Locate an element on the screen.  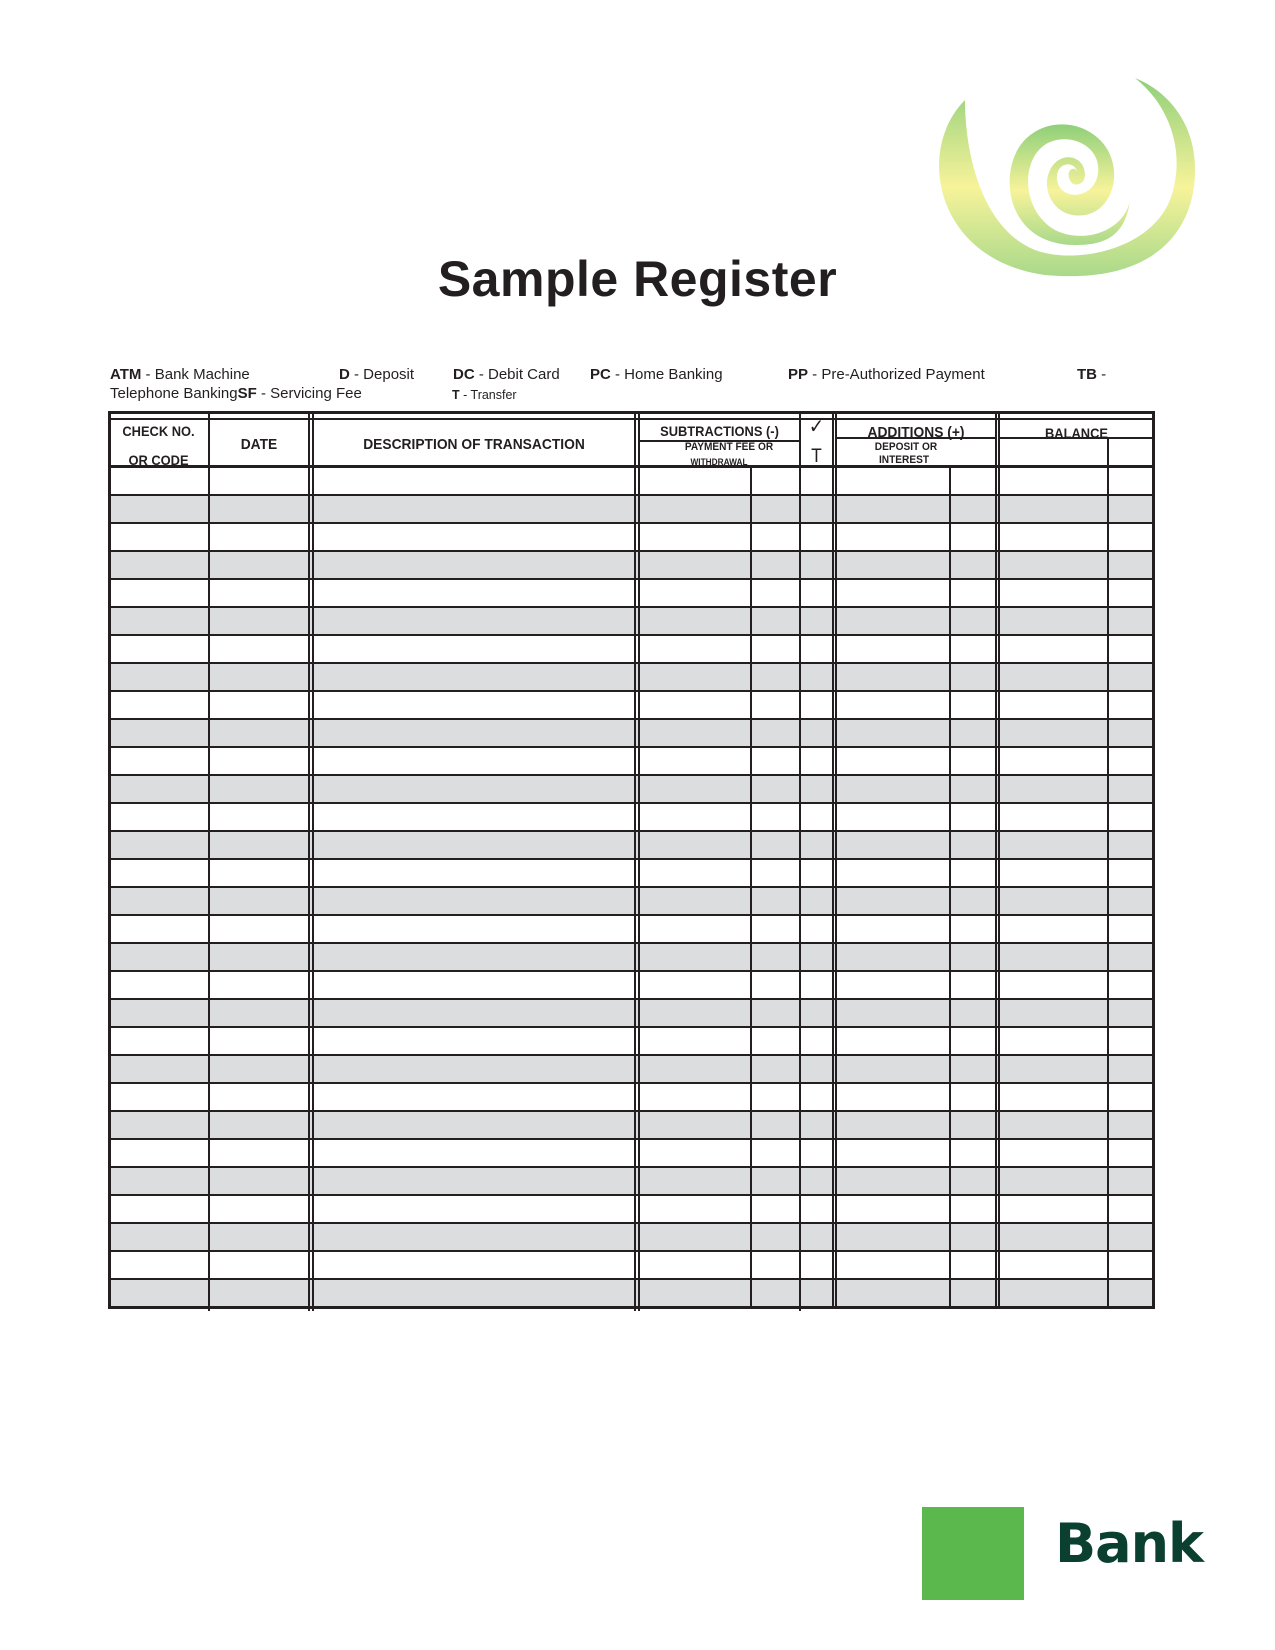
table-right-border is located at coordinates (1153, 860).